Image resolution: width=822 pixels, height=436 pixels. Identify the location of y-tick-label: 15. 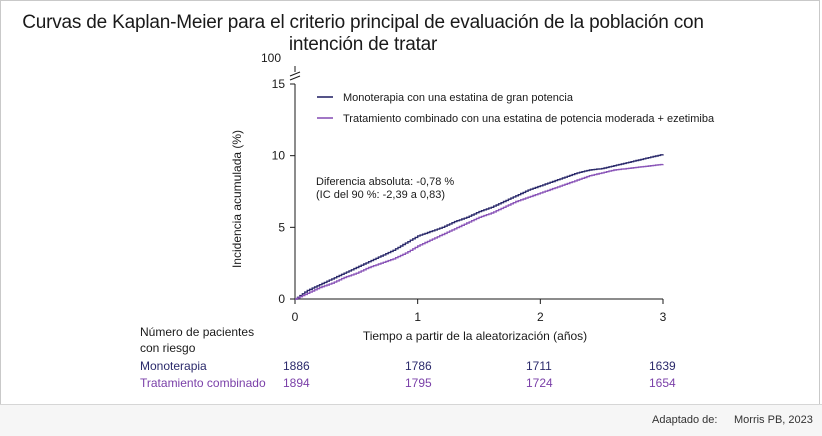
(279, 84).